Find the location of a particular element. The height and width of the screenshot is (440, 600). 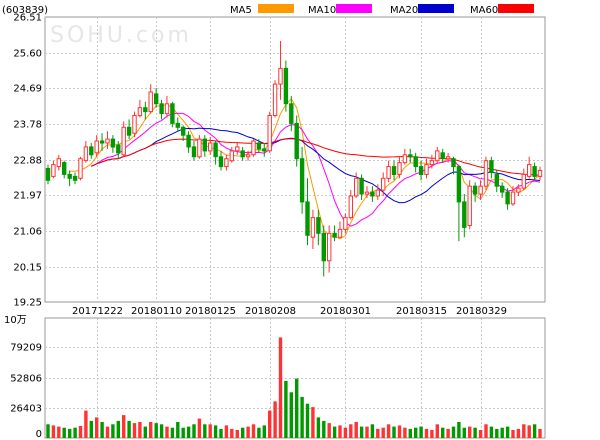

legend-swatch-ma10 is located at coordinates (354, 8).